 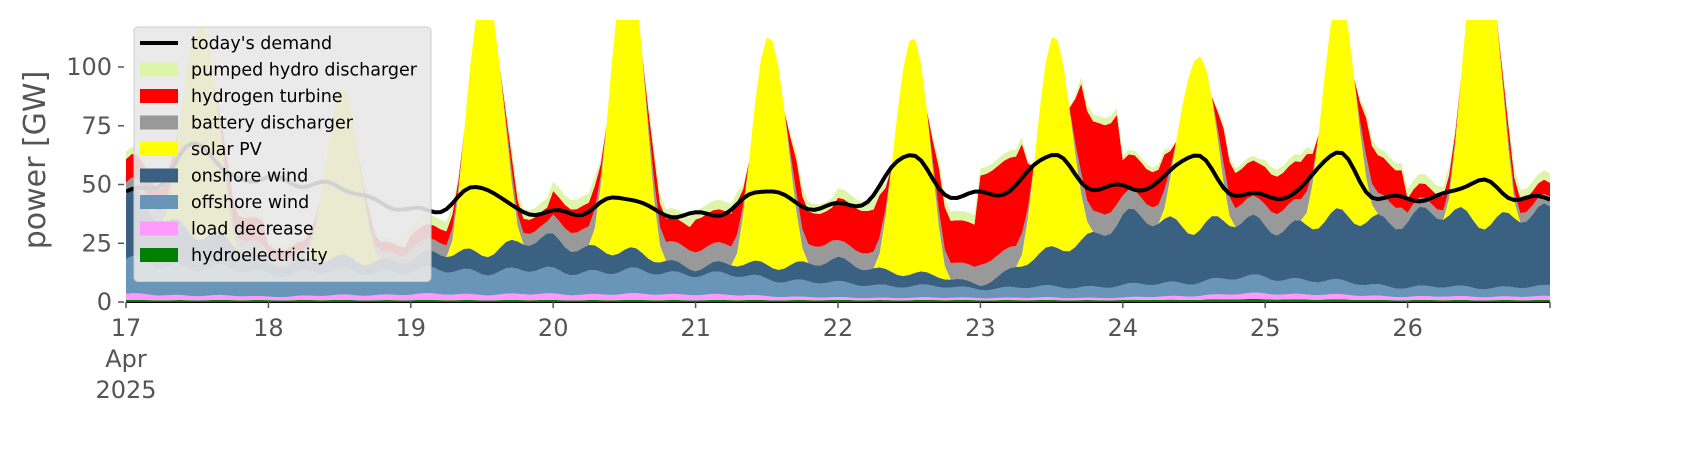 What do you see at coordinates (259, 256) in the screenshot?
I see `legend-label: hydroelectricity` at bounding box center [259, 256].